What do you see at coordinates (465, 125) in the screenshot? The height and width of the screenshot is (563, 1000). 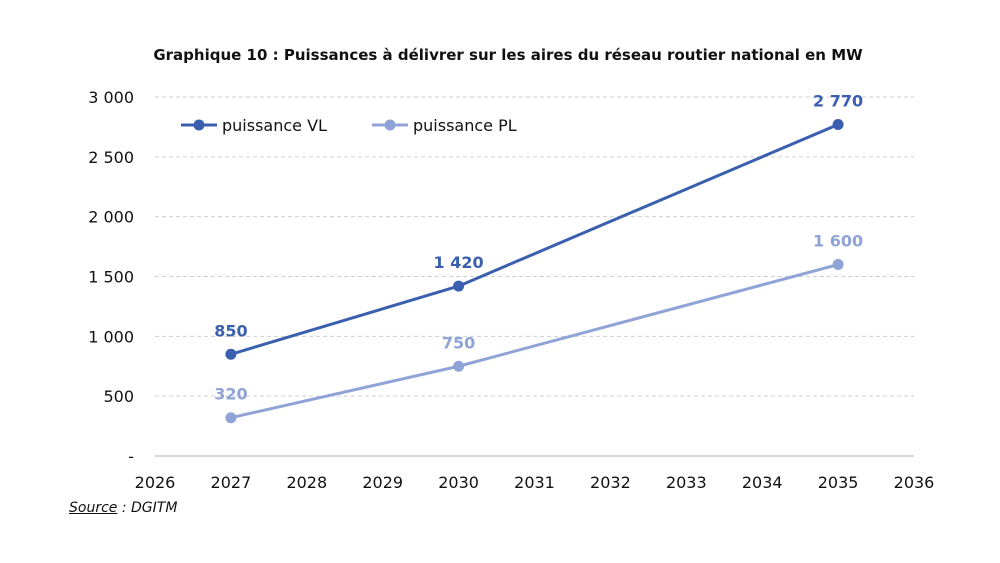 I see `legend-label: puissance PL` at bounding box center [465, 125].